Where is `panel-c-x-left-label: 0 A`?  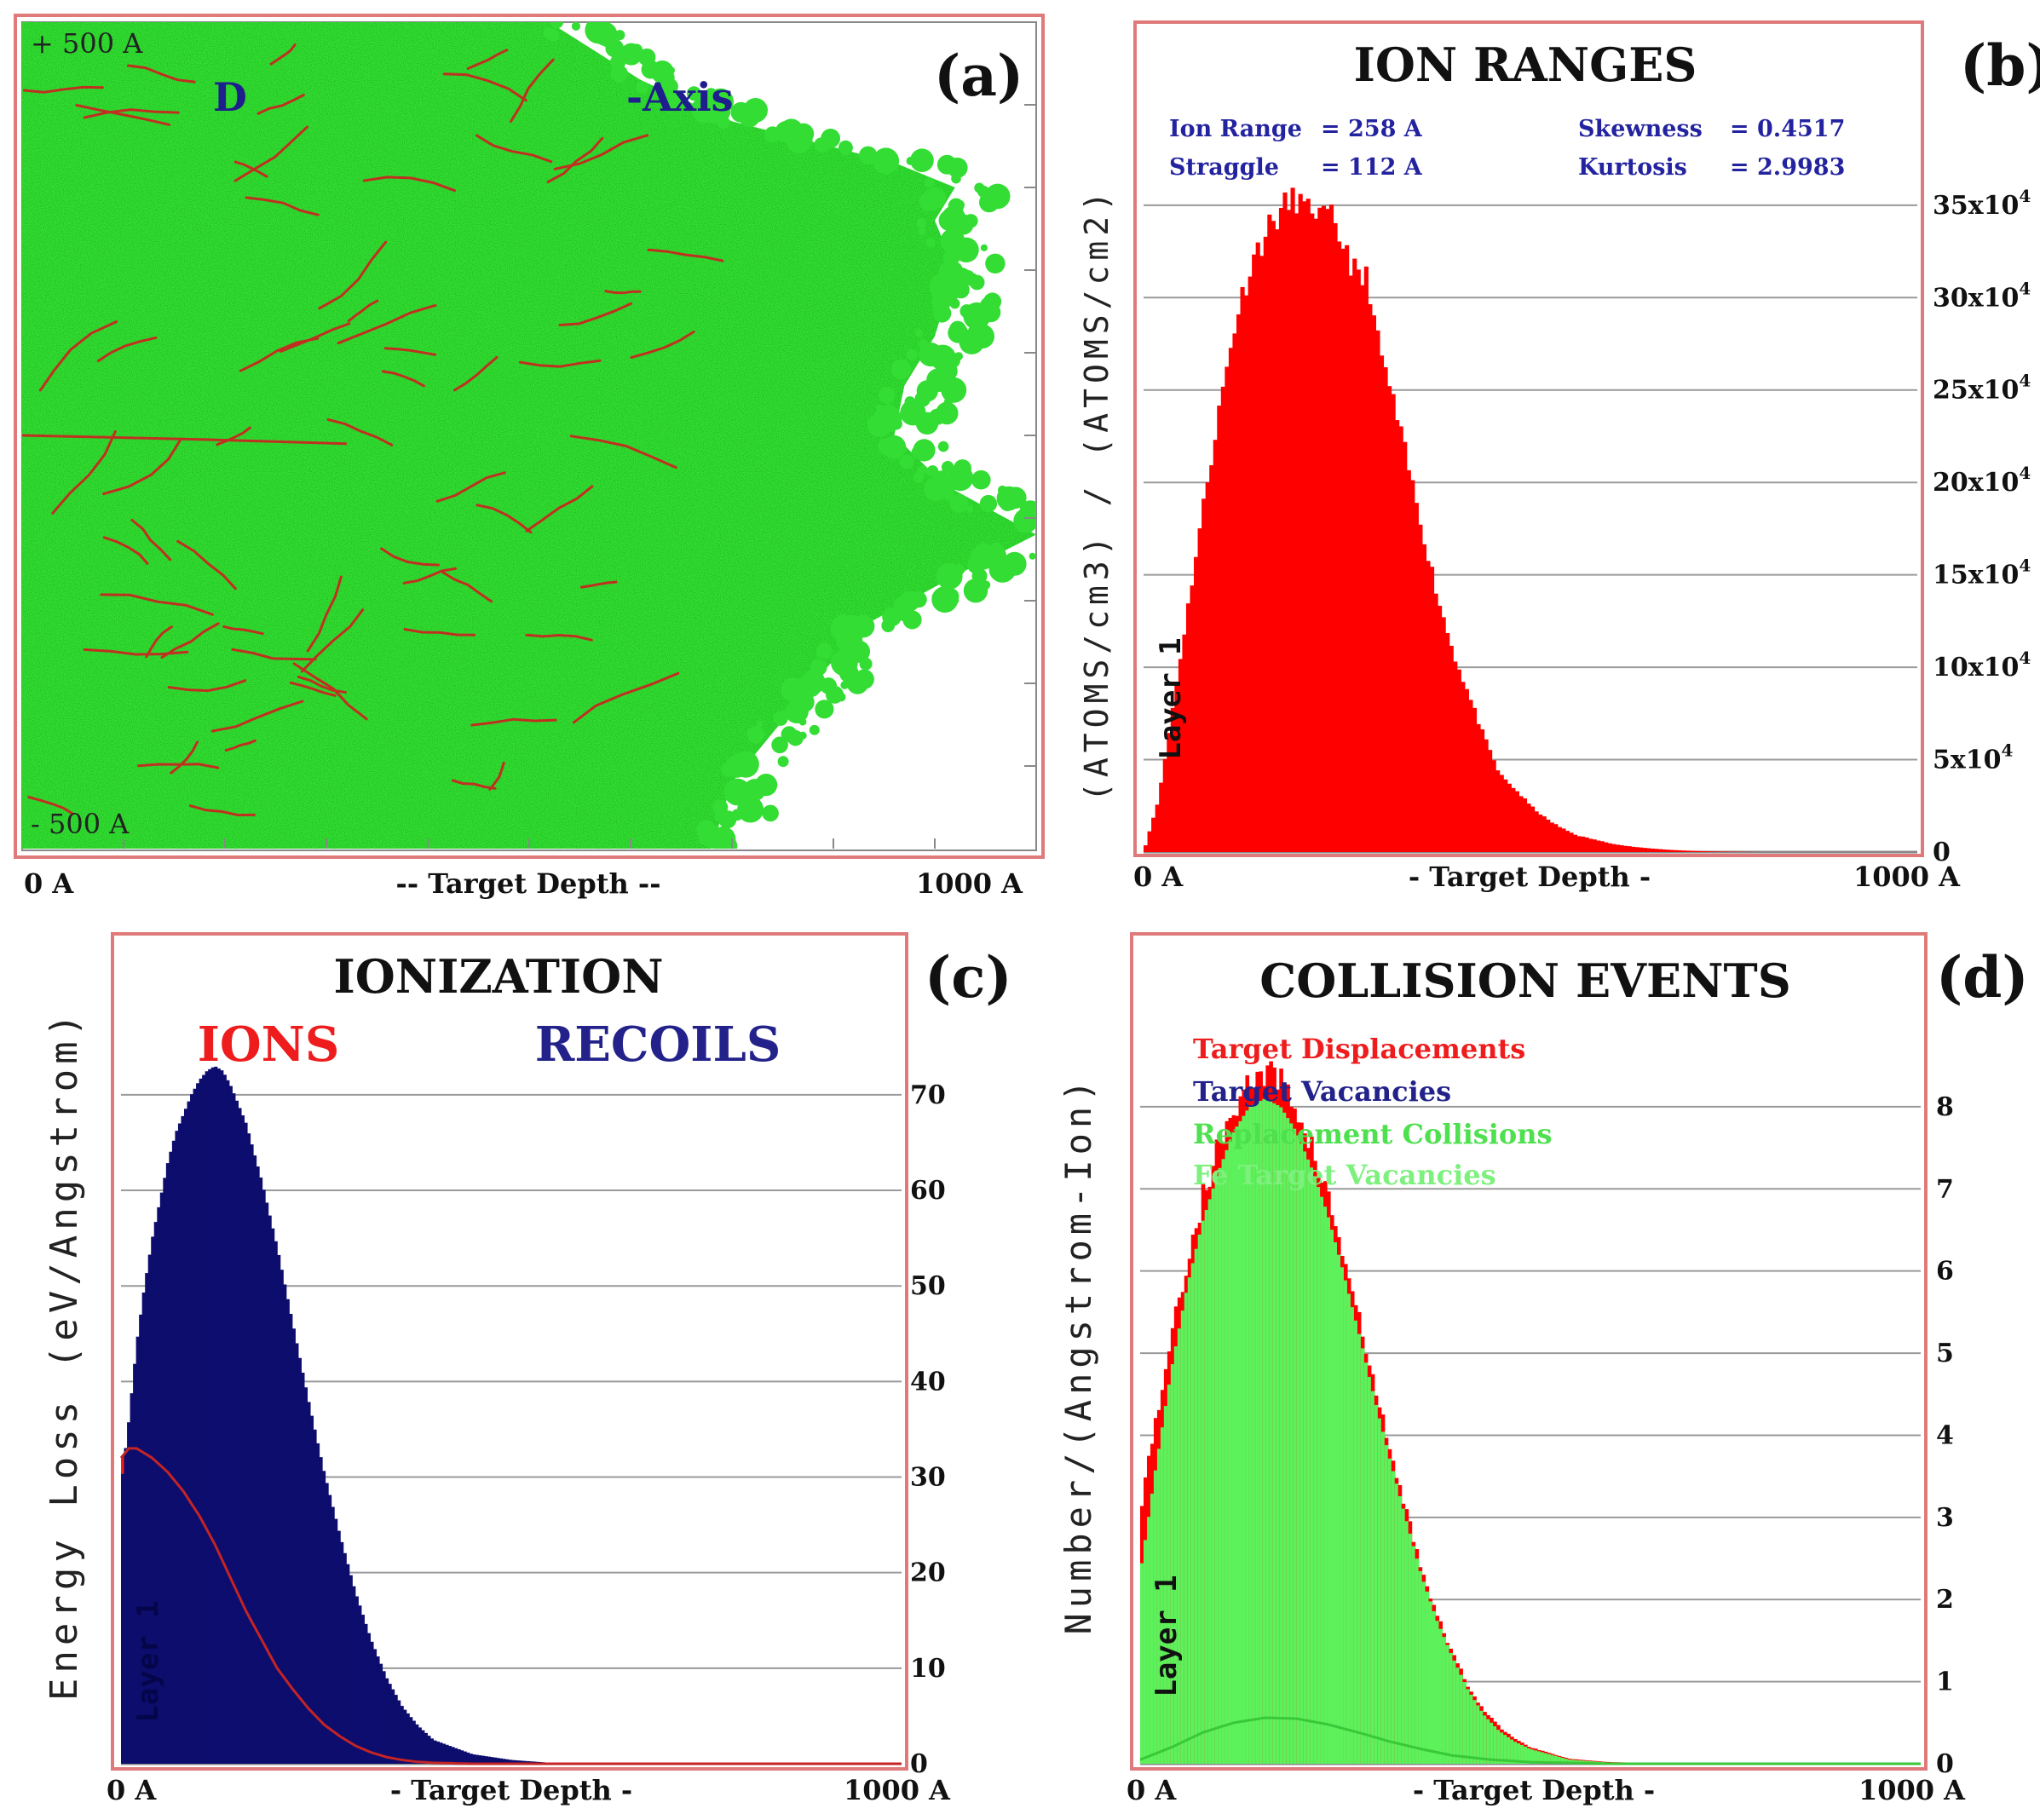 panel-c-x-left-label: 0 A is located at coordinates (132, 1790).